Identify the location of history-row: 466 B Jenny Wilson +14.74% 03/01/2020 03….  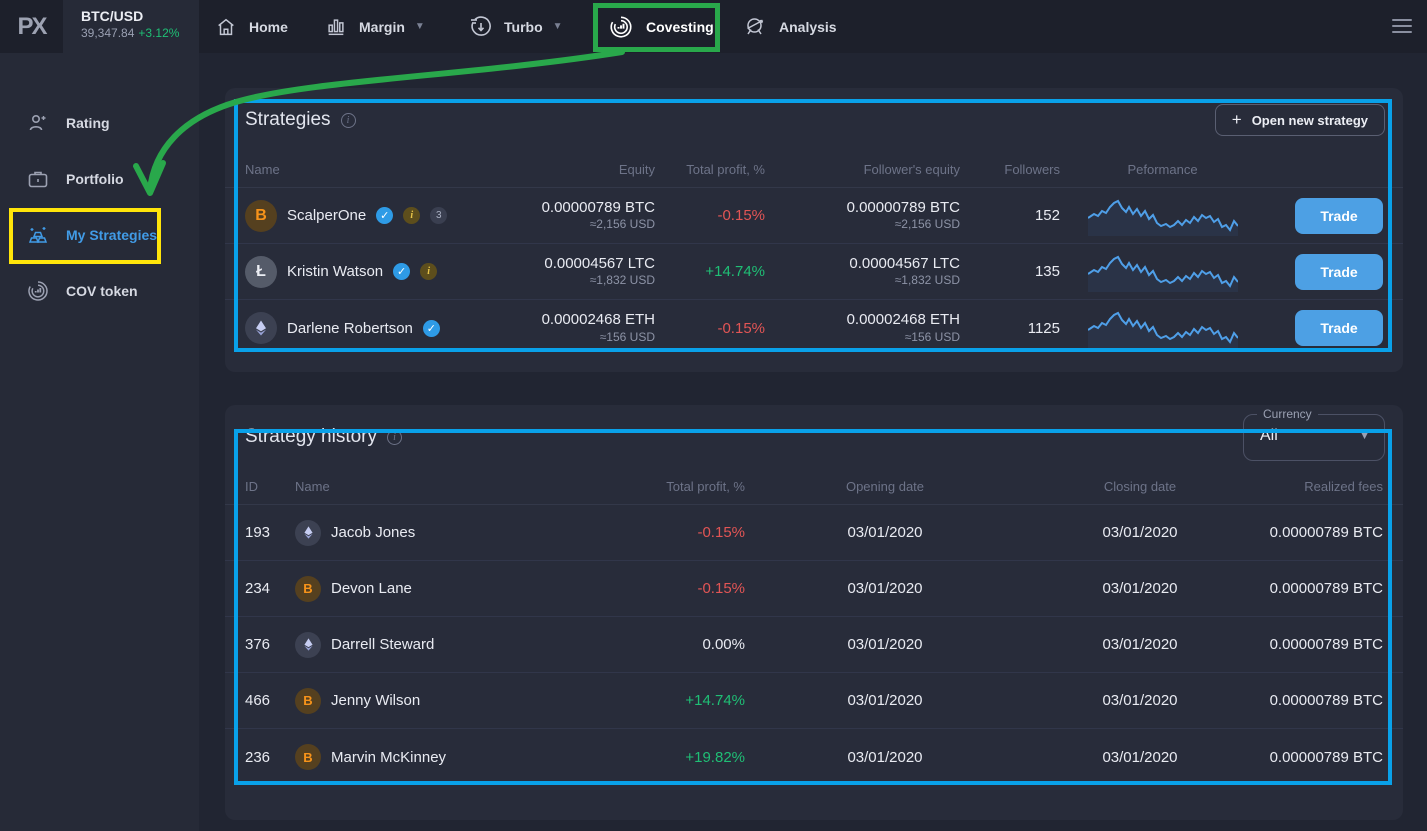
(814, 701).